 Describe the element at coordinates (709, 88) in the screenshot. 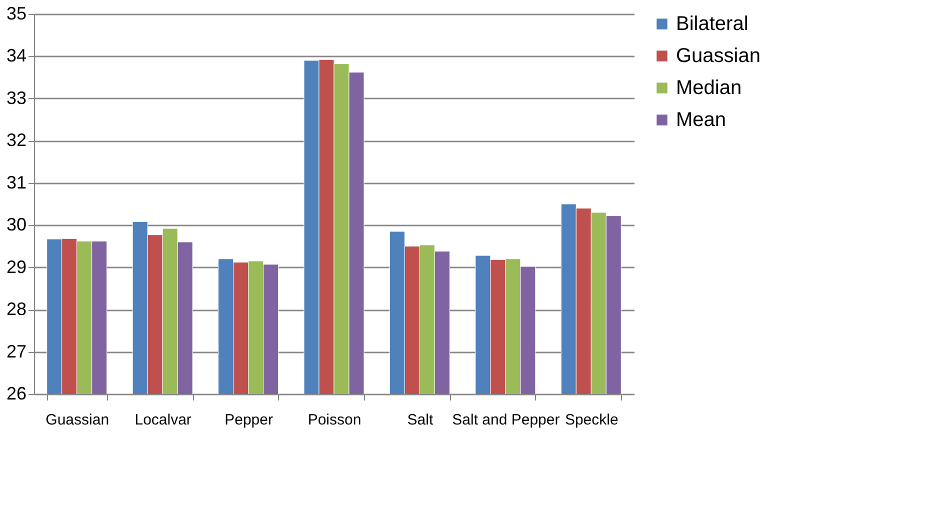

I see `legend-label: Median` at that location.